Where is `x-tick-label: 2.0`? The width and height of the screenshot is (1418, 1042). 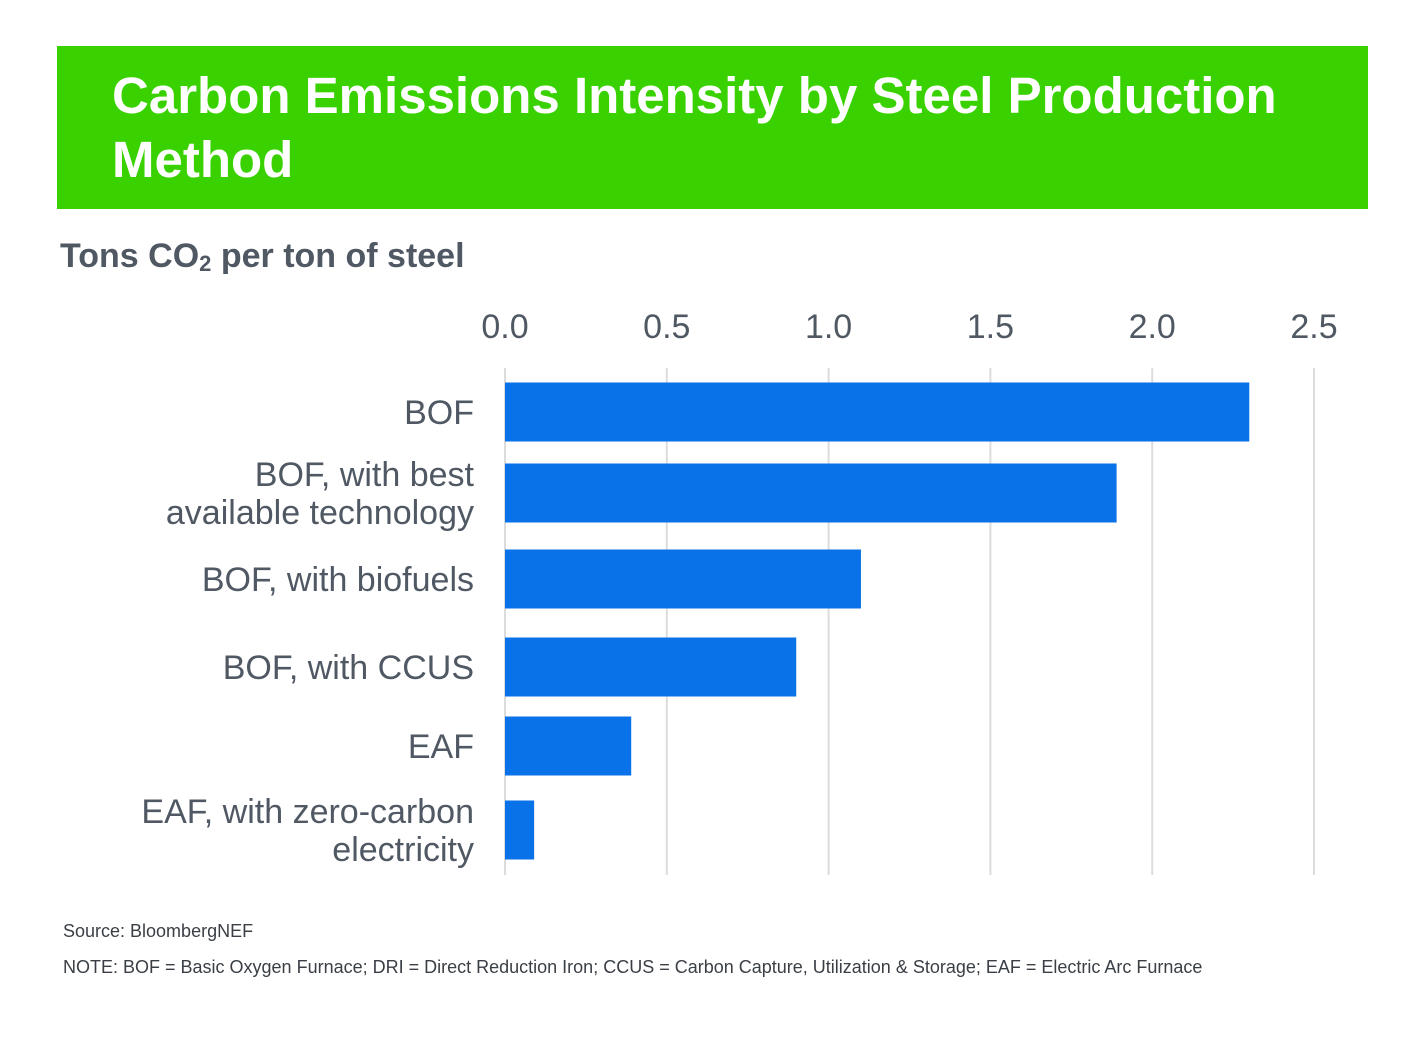
x-tick-label: 2.0 is located at coordinates (1152, 327).